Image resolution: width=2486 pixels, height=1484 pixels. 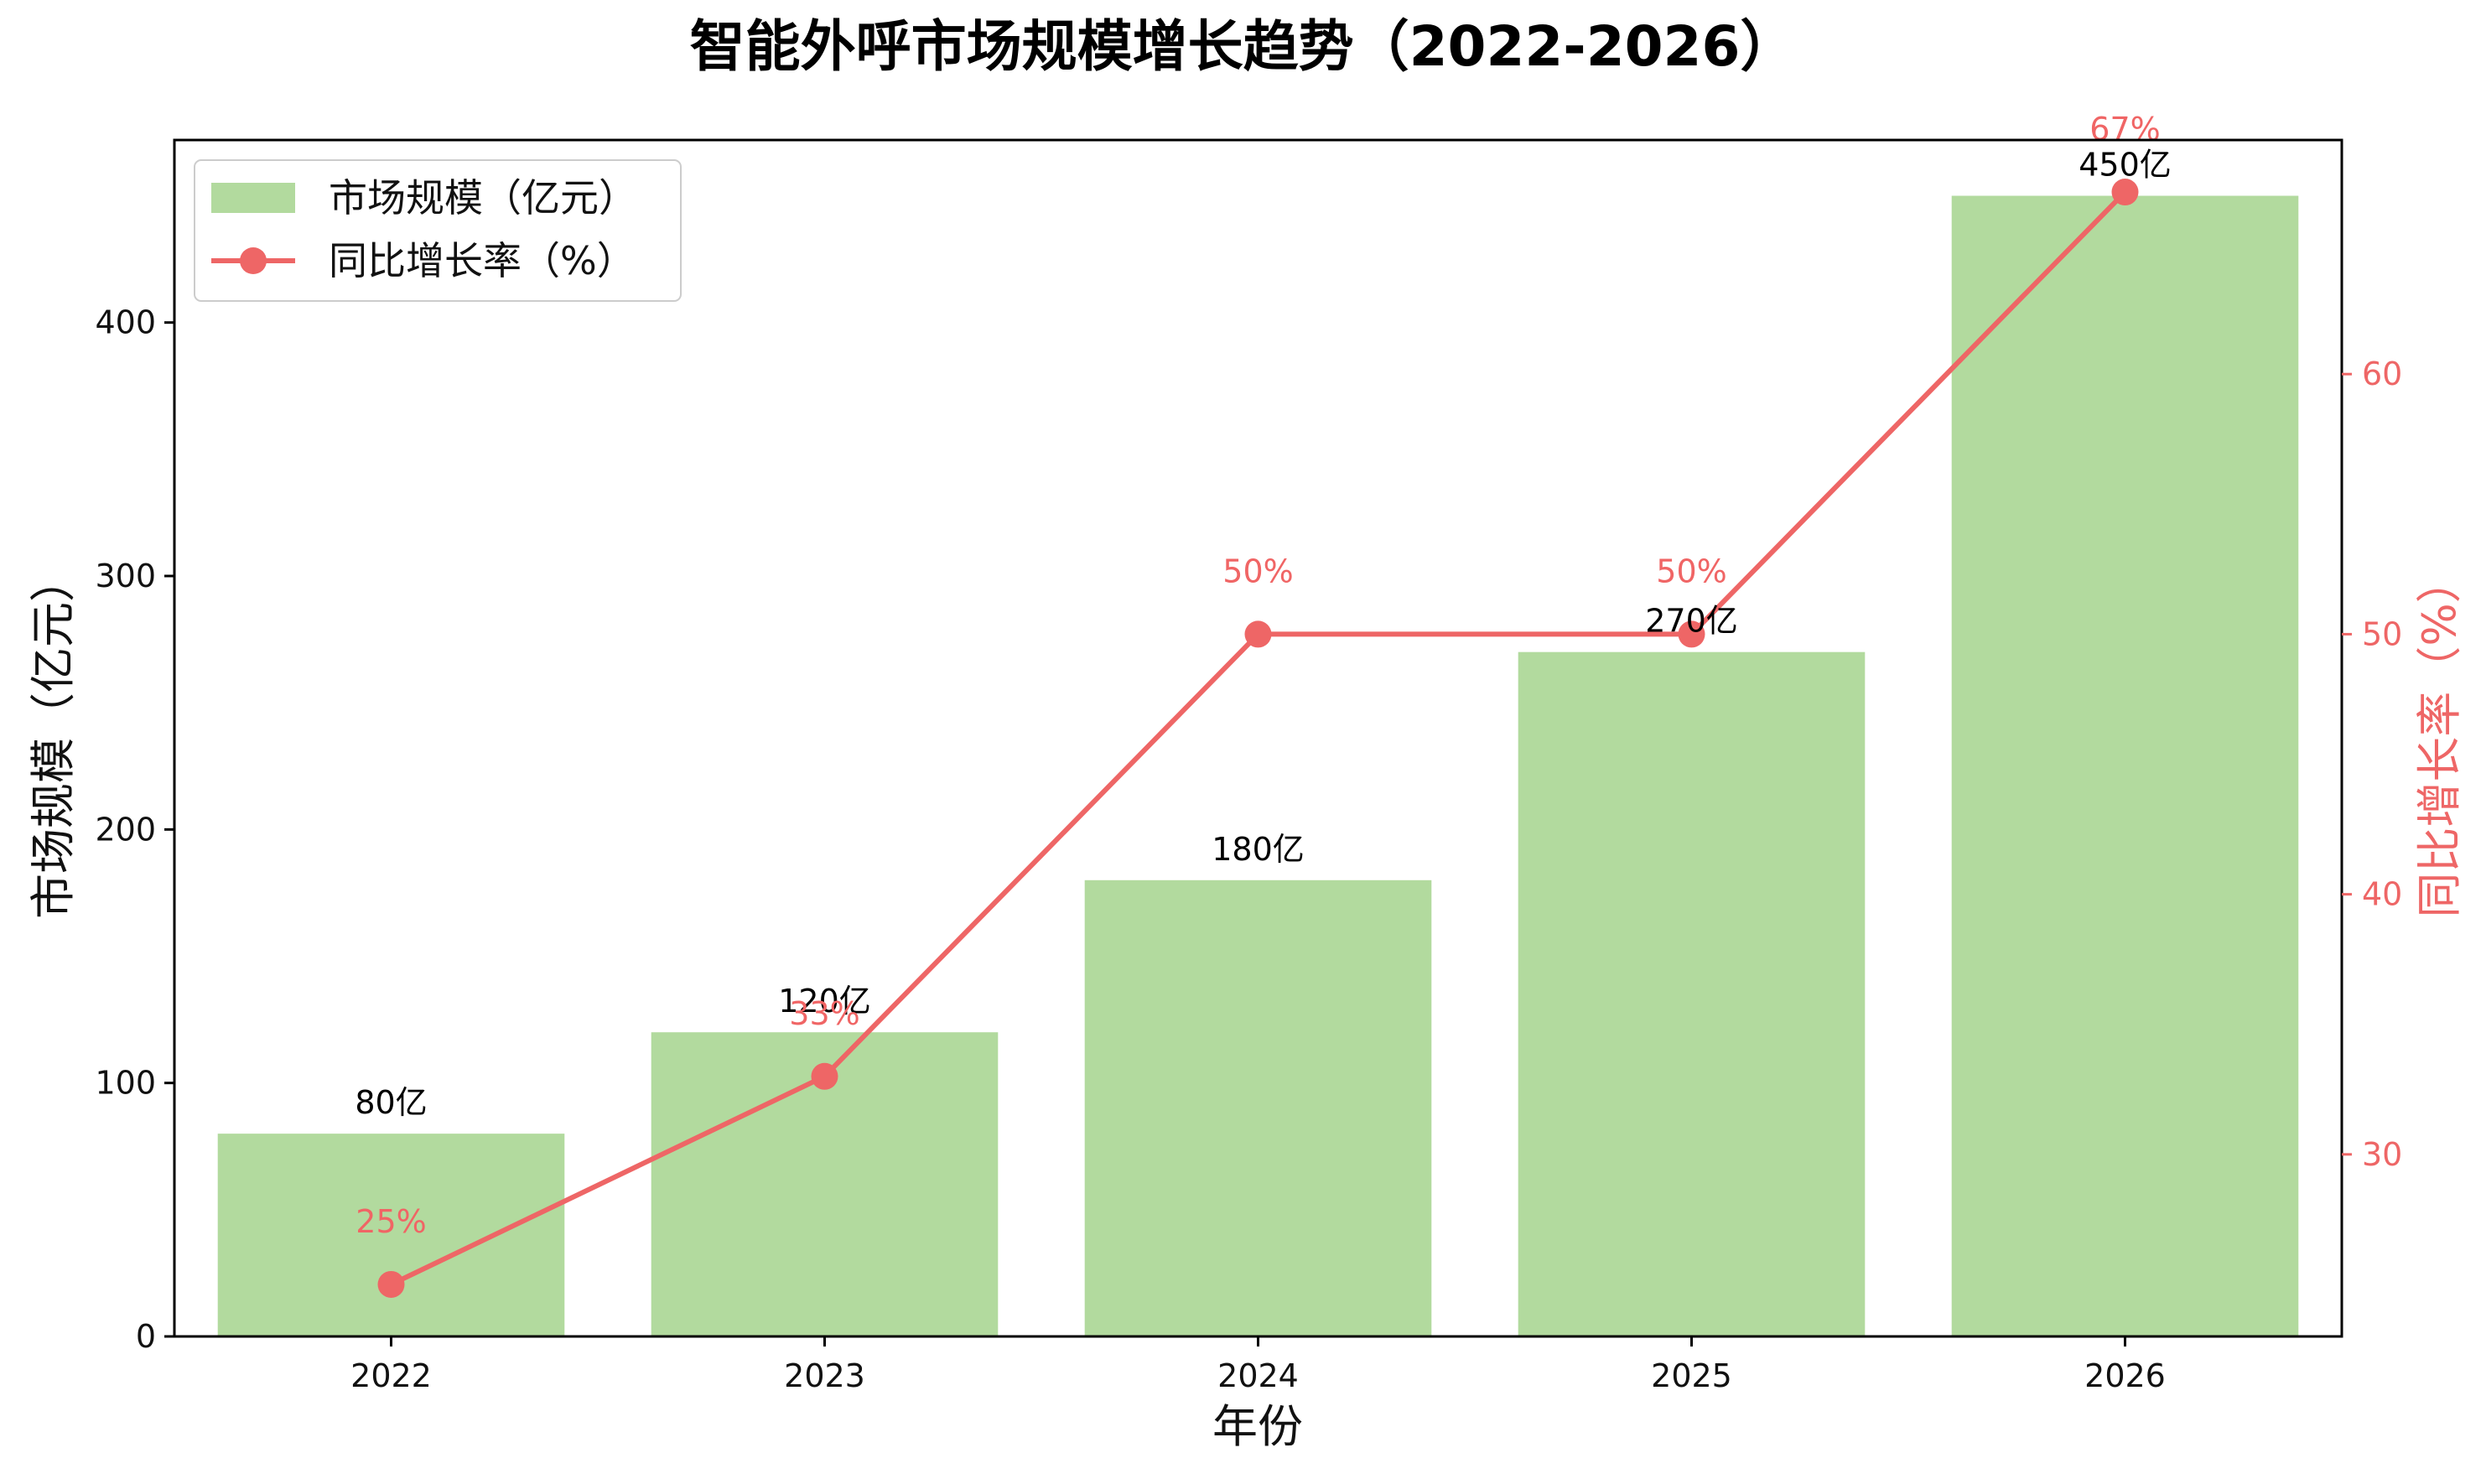 What do you see at coordinates (253, 260) in the screenshot?
I see `legend-line-marker` at bounding box center [253, 260].